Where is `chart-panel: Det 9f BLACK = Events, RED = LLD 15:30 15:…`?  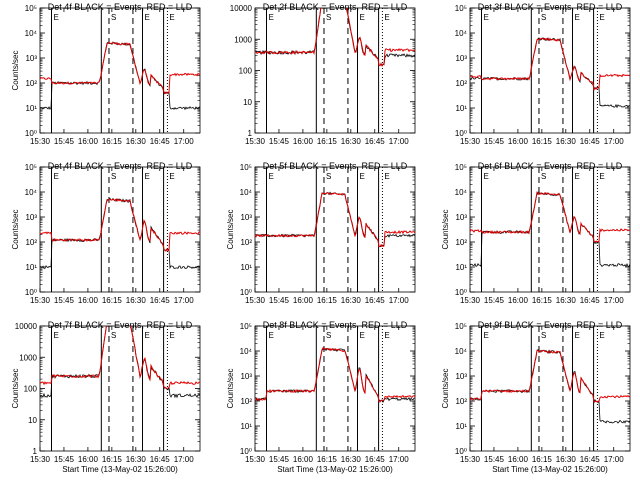 chart-panel: Det 9f BLACK = Events, RED = LLD 15:30 15:… is located at coordinates (536, 397).